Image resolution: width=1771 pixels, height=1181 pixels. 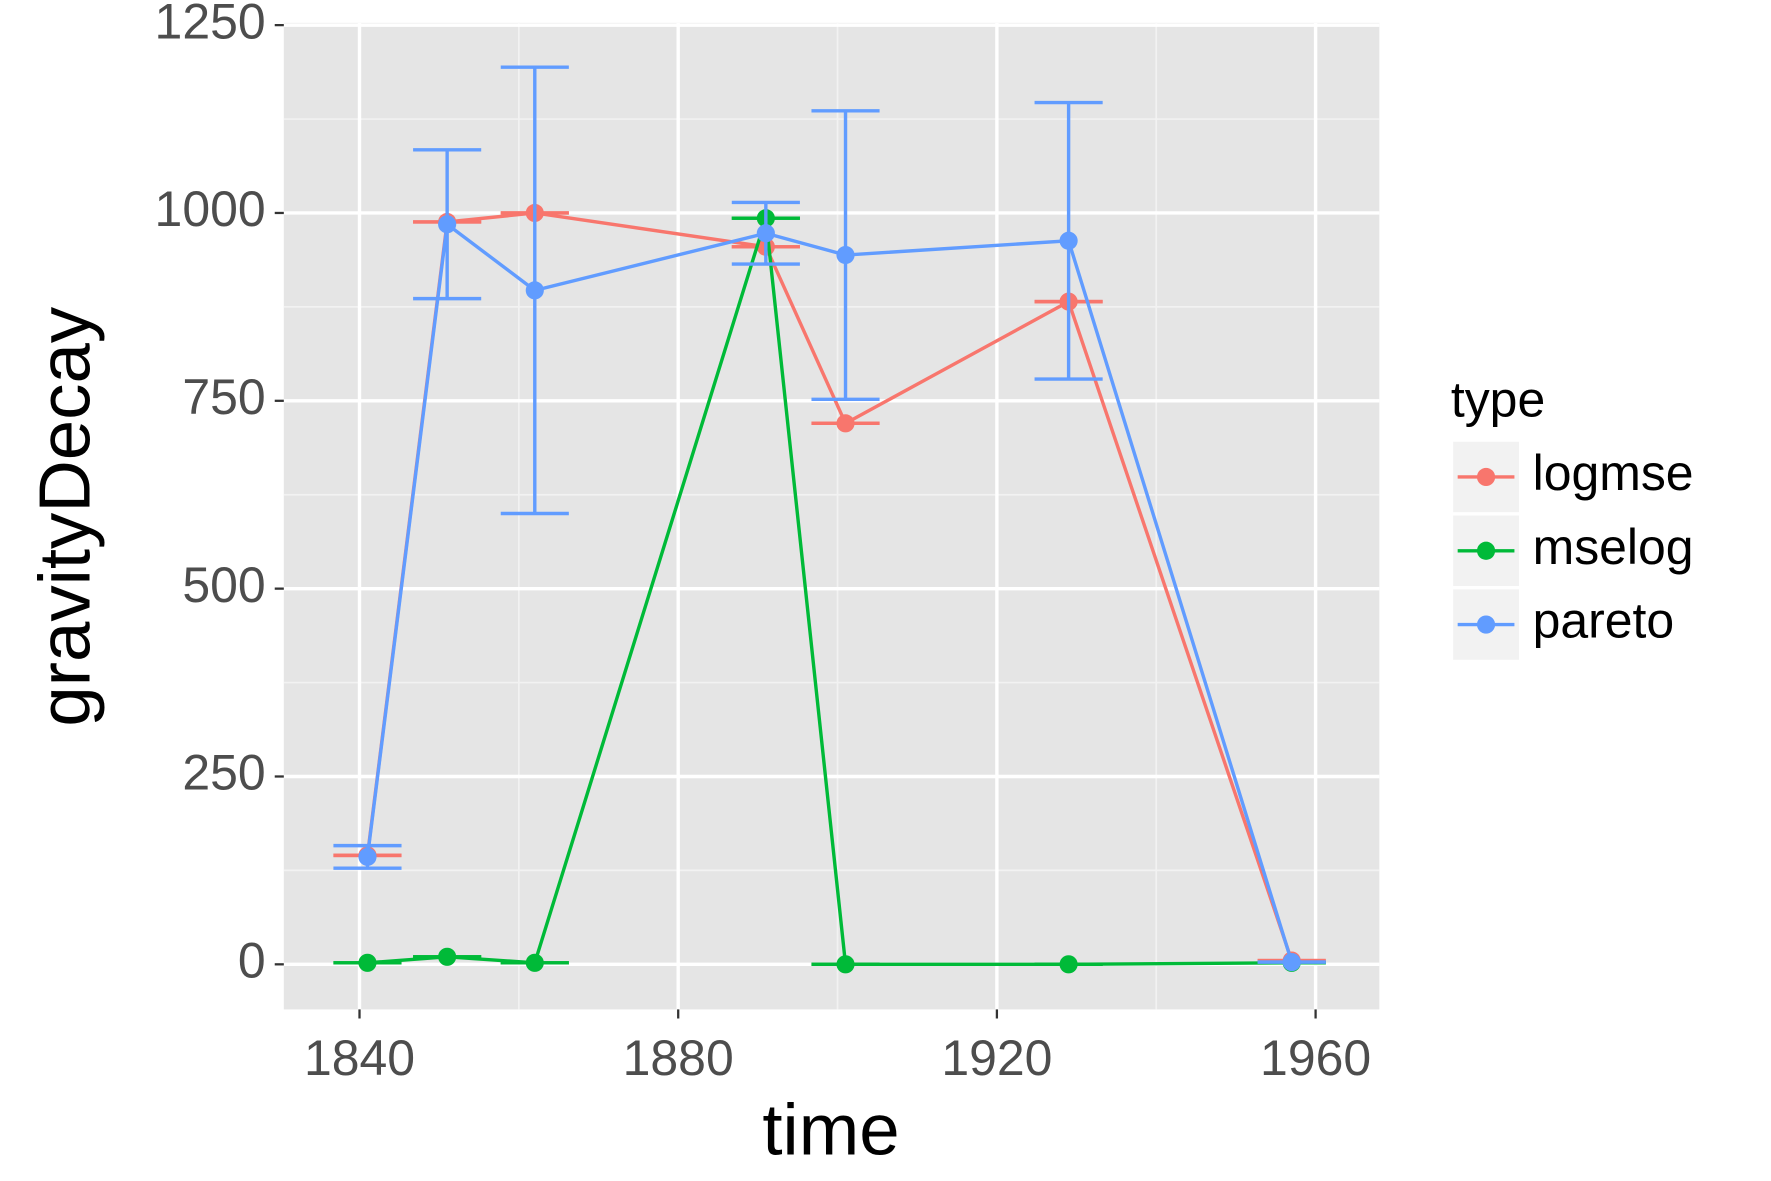 What do you see at coordinates (830, 1130) in the screenshot?
I see `x-axis-title: time` at bounding box center [830, 1130].